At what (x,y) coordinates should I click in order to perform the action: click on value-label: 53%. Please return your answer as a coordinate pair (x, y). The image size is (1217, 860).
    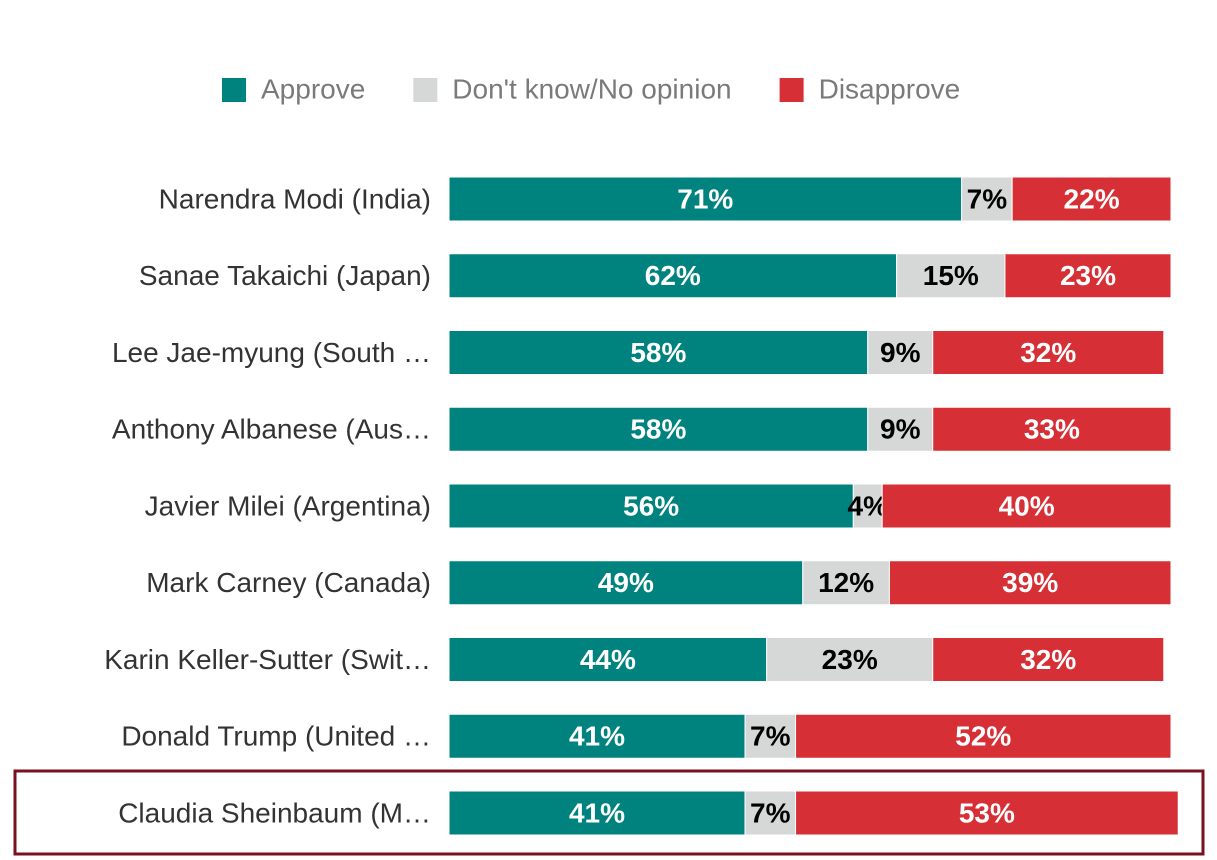
    Looking at the image, I should click on (987, 812).